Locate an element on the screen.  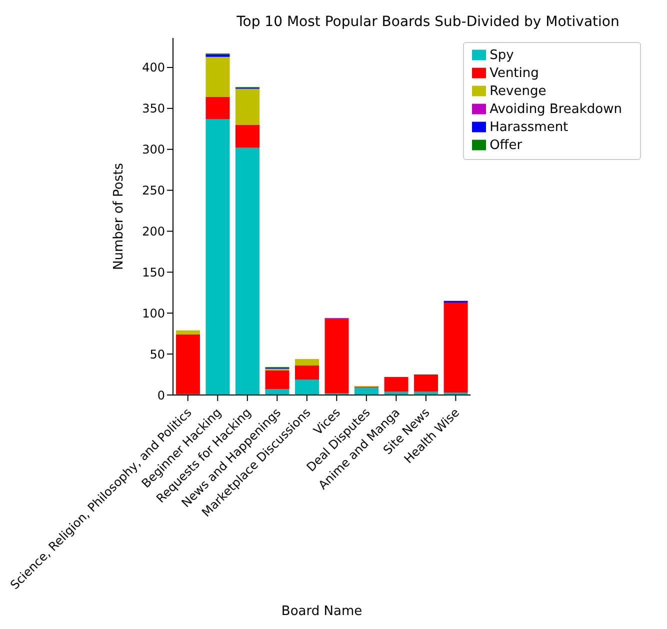
legend-label: Offer is located at coordinates (506, 145).